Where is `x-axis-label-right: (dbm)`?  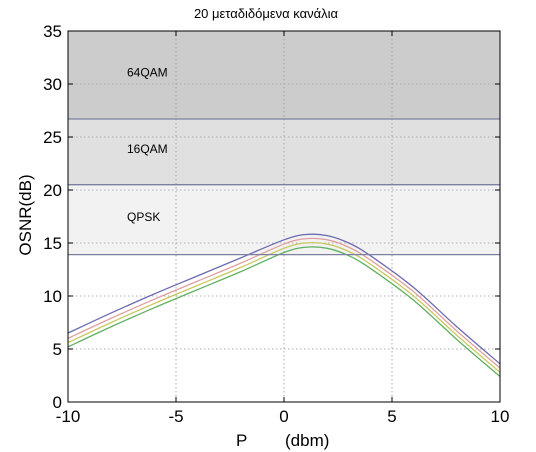 x-axis-label-right: (dbm) is located at coordinates (307, 440).